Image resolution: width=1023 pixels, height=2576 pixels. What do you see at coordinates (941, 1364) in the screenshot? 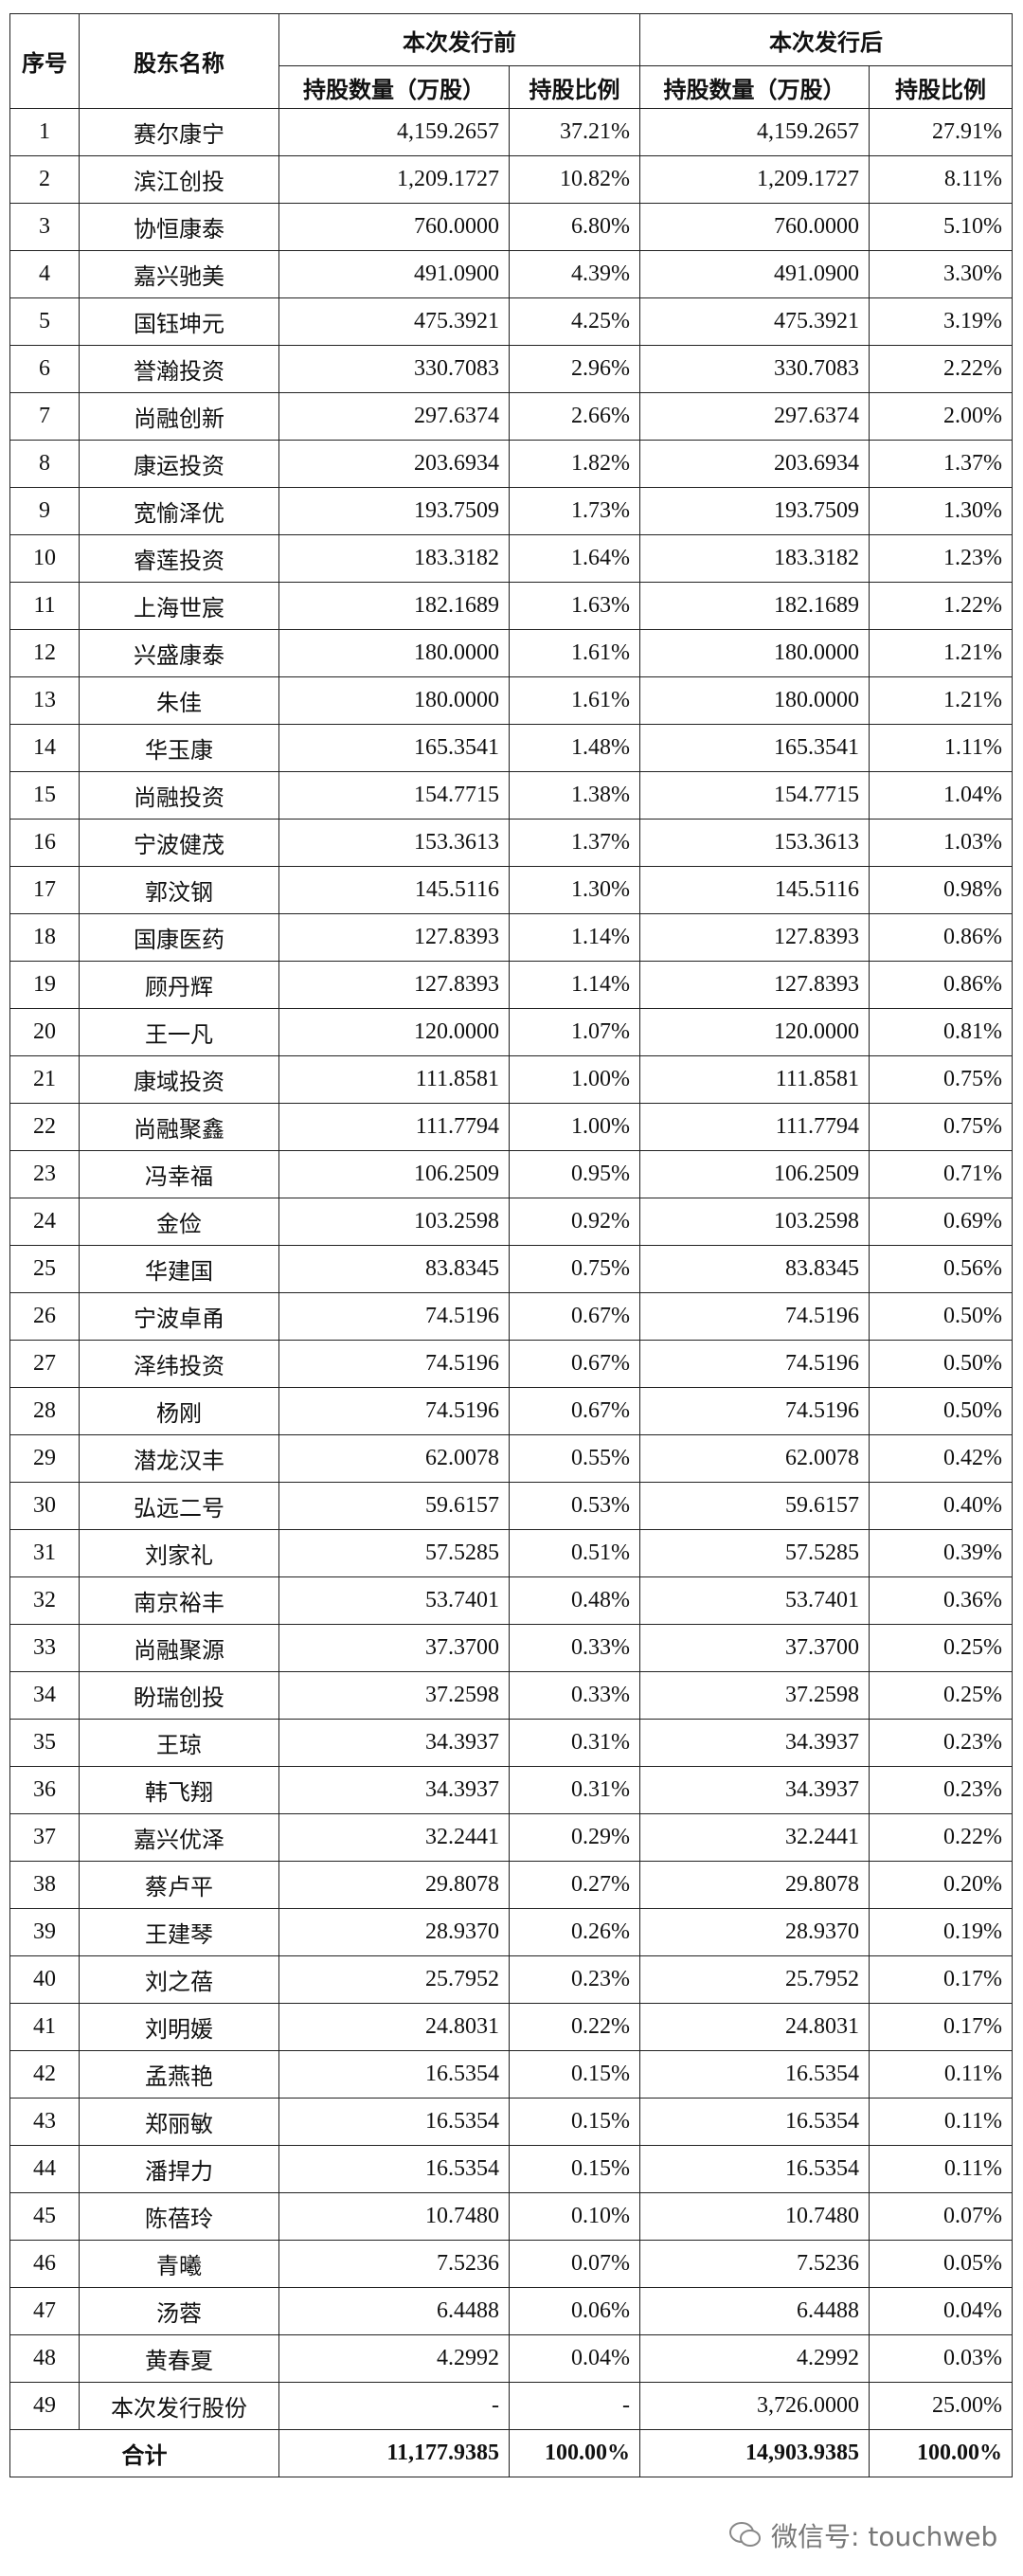
I see `table-cell: 0.50%` at bounding box center [941, 1364].